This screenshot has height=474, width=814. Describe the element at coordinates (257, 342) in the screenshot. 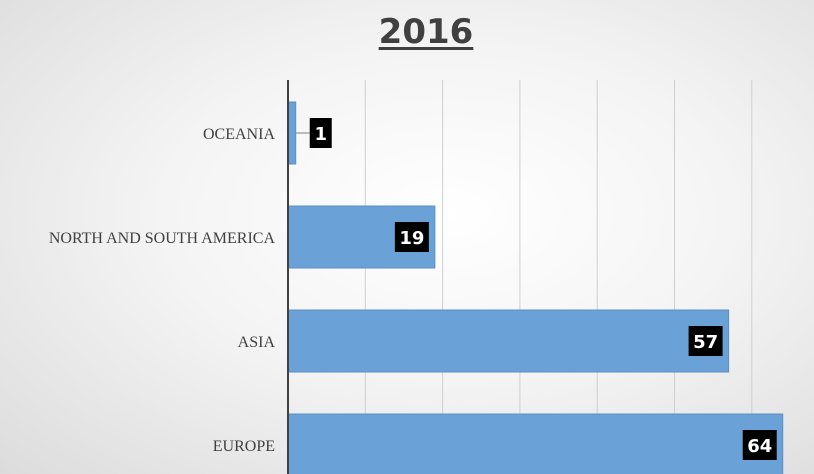

I see `category-label: ASIA` at that location.